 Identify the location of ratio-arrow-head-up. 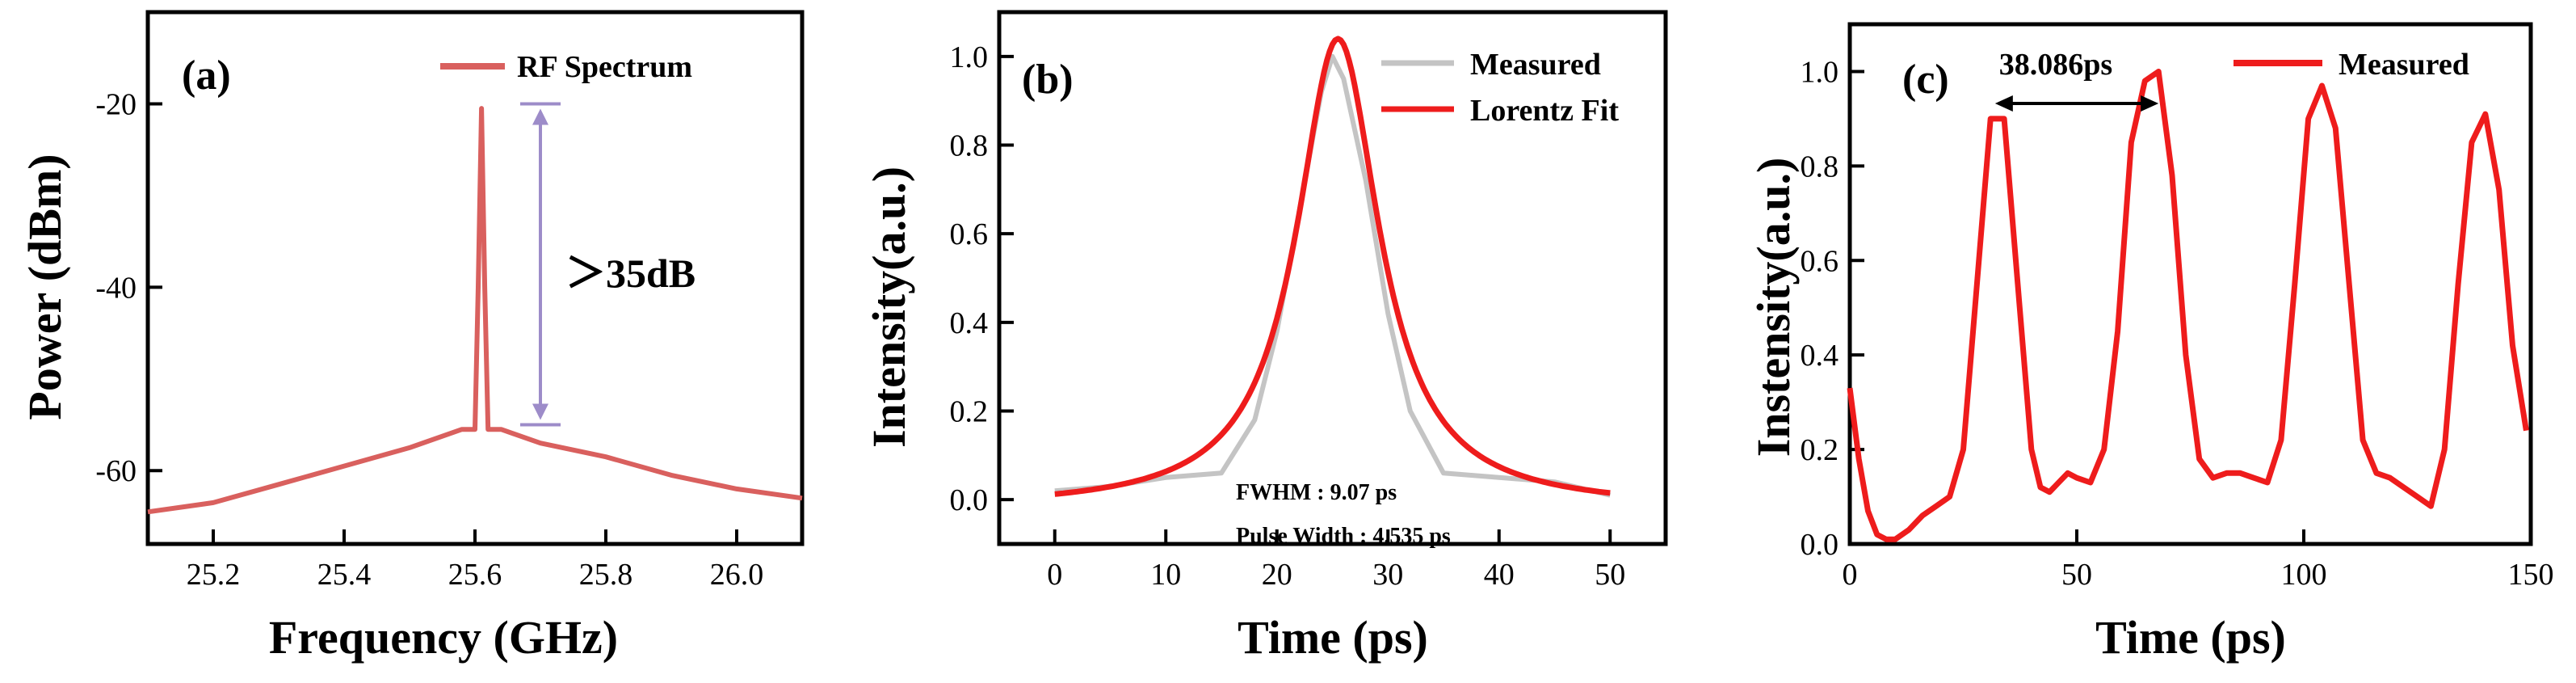
(540, 117).